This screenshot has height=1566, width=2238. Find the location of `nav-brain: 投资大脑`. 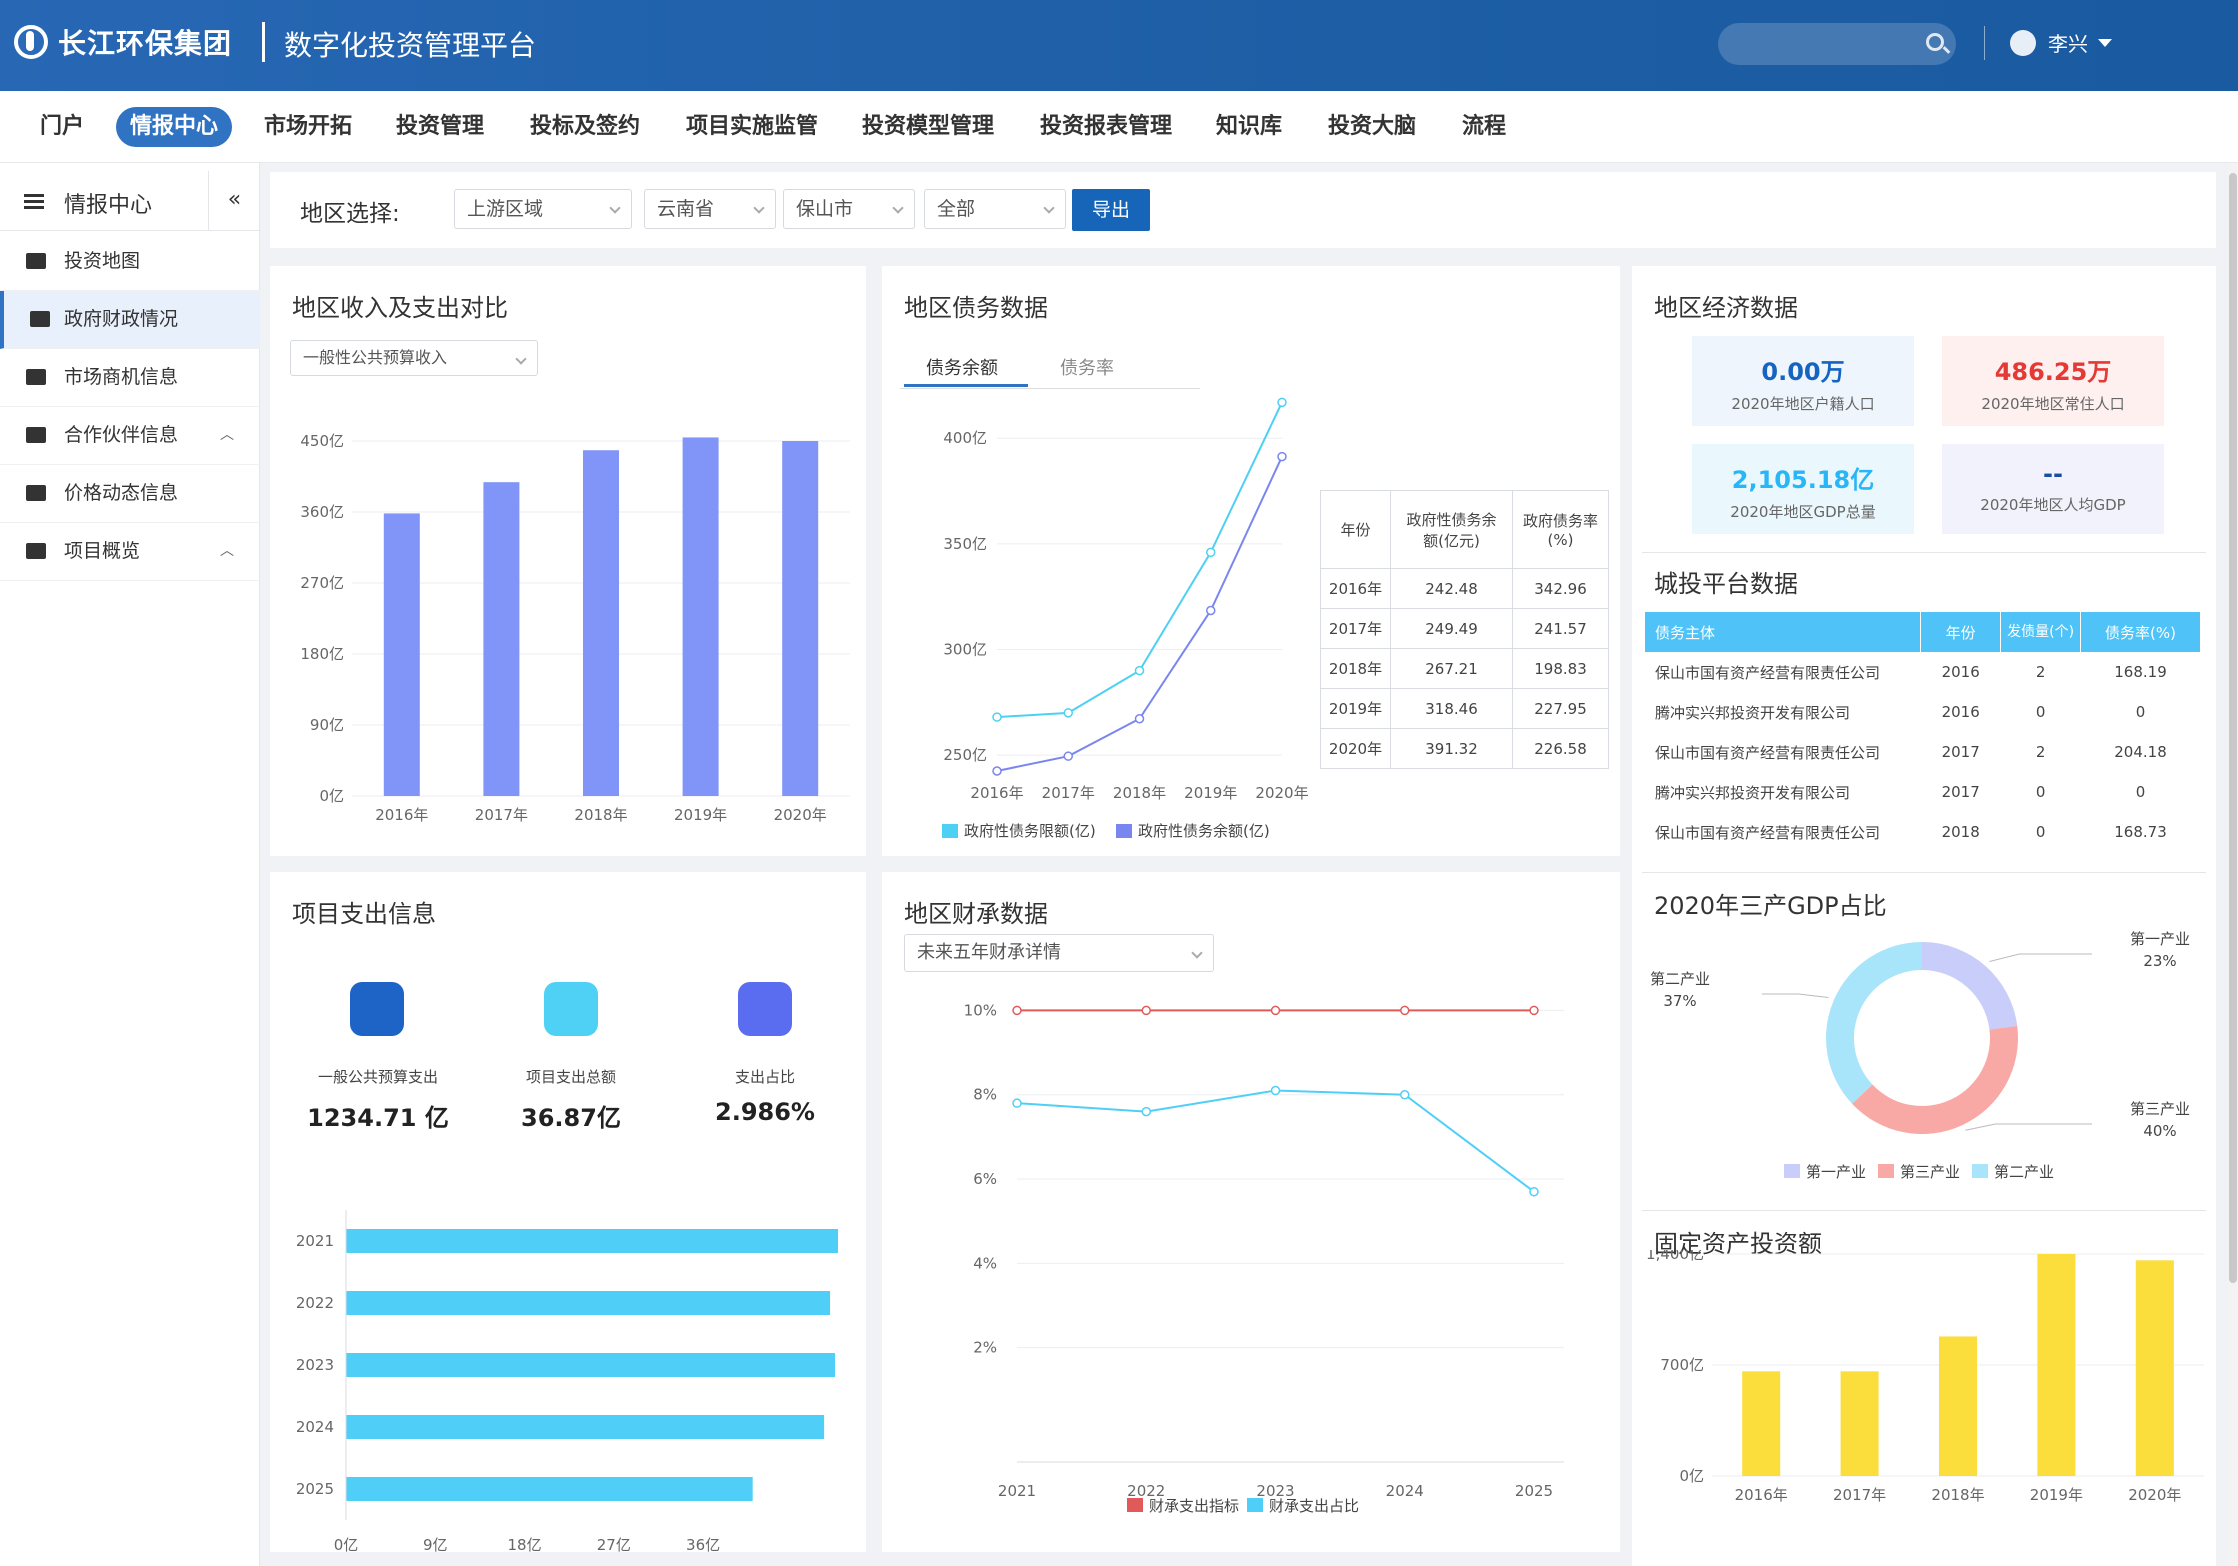

nav-brain: 投资大脑 is located at coordinates (1372, 126).